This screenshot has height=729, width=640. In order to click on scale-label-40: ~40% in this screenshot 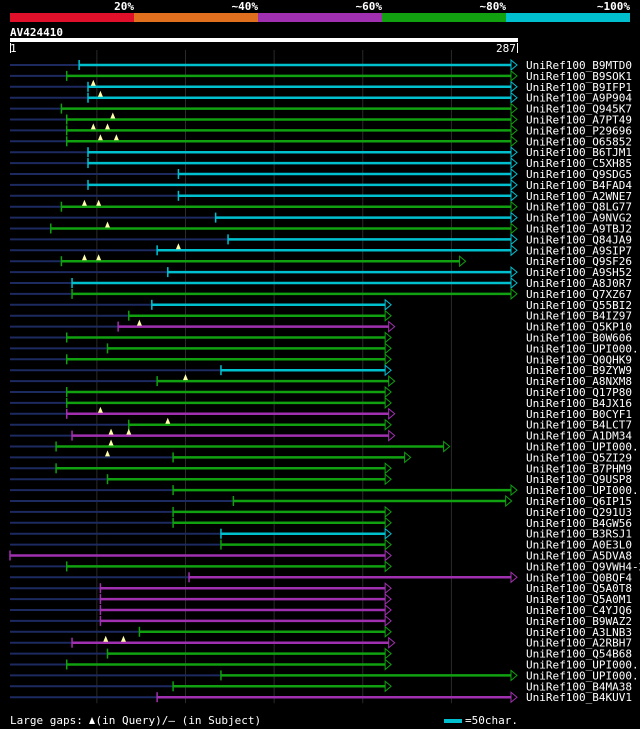, I will do `click(245, 6)`.